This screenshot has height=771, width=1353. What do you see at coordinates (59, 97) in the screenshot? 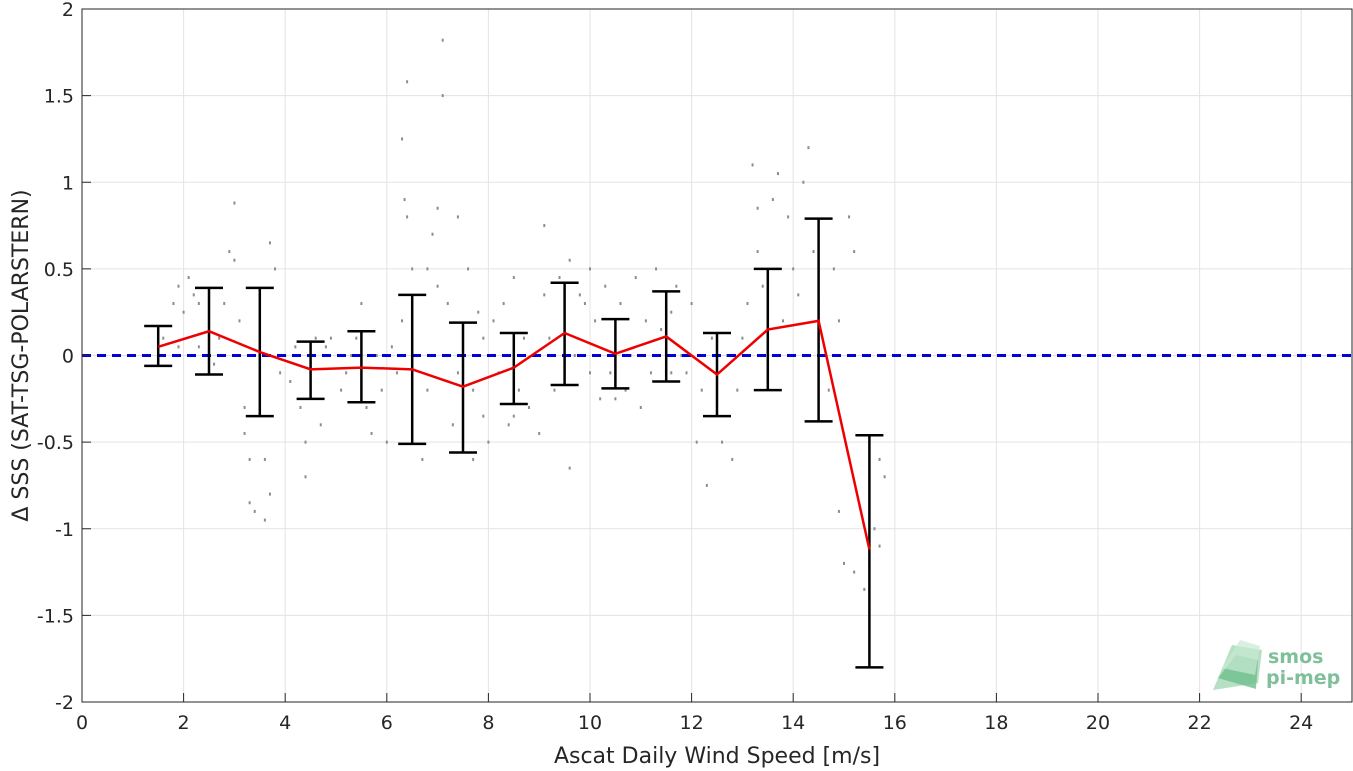
I see `y-tick-label: 1.5` at bounding box center [59, 97].